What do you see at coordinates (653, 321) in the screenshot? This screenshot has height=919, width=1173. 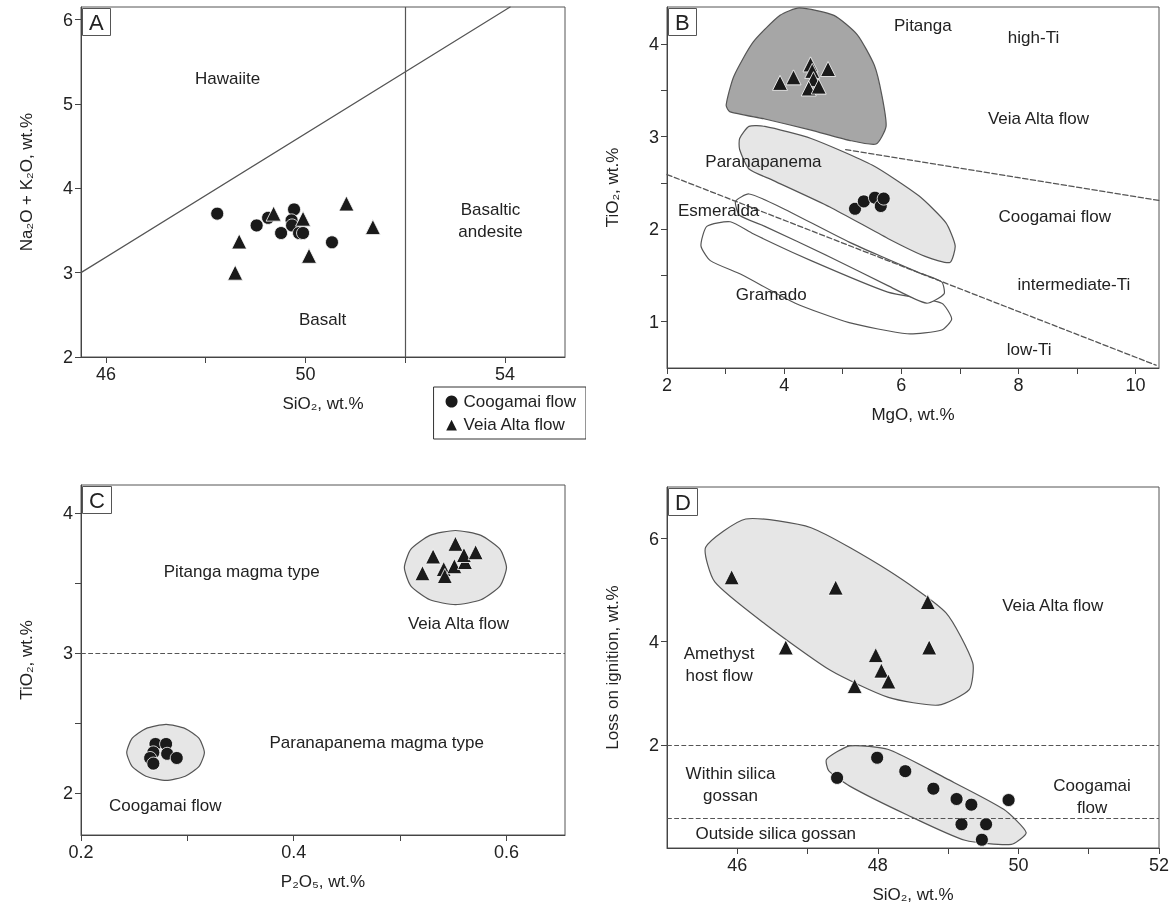 I see `y-tick-label: 1` at bounding box center [653, 321].